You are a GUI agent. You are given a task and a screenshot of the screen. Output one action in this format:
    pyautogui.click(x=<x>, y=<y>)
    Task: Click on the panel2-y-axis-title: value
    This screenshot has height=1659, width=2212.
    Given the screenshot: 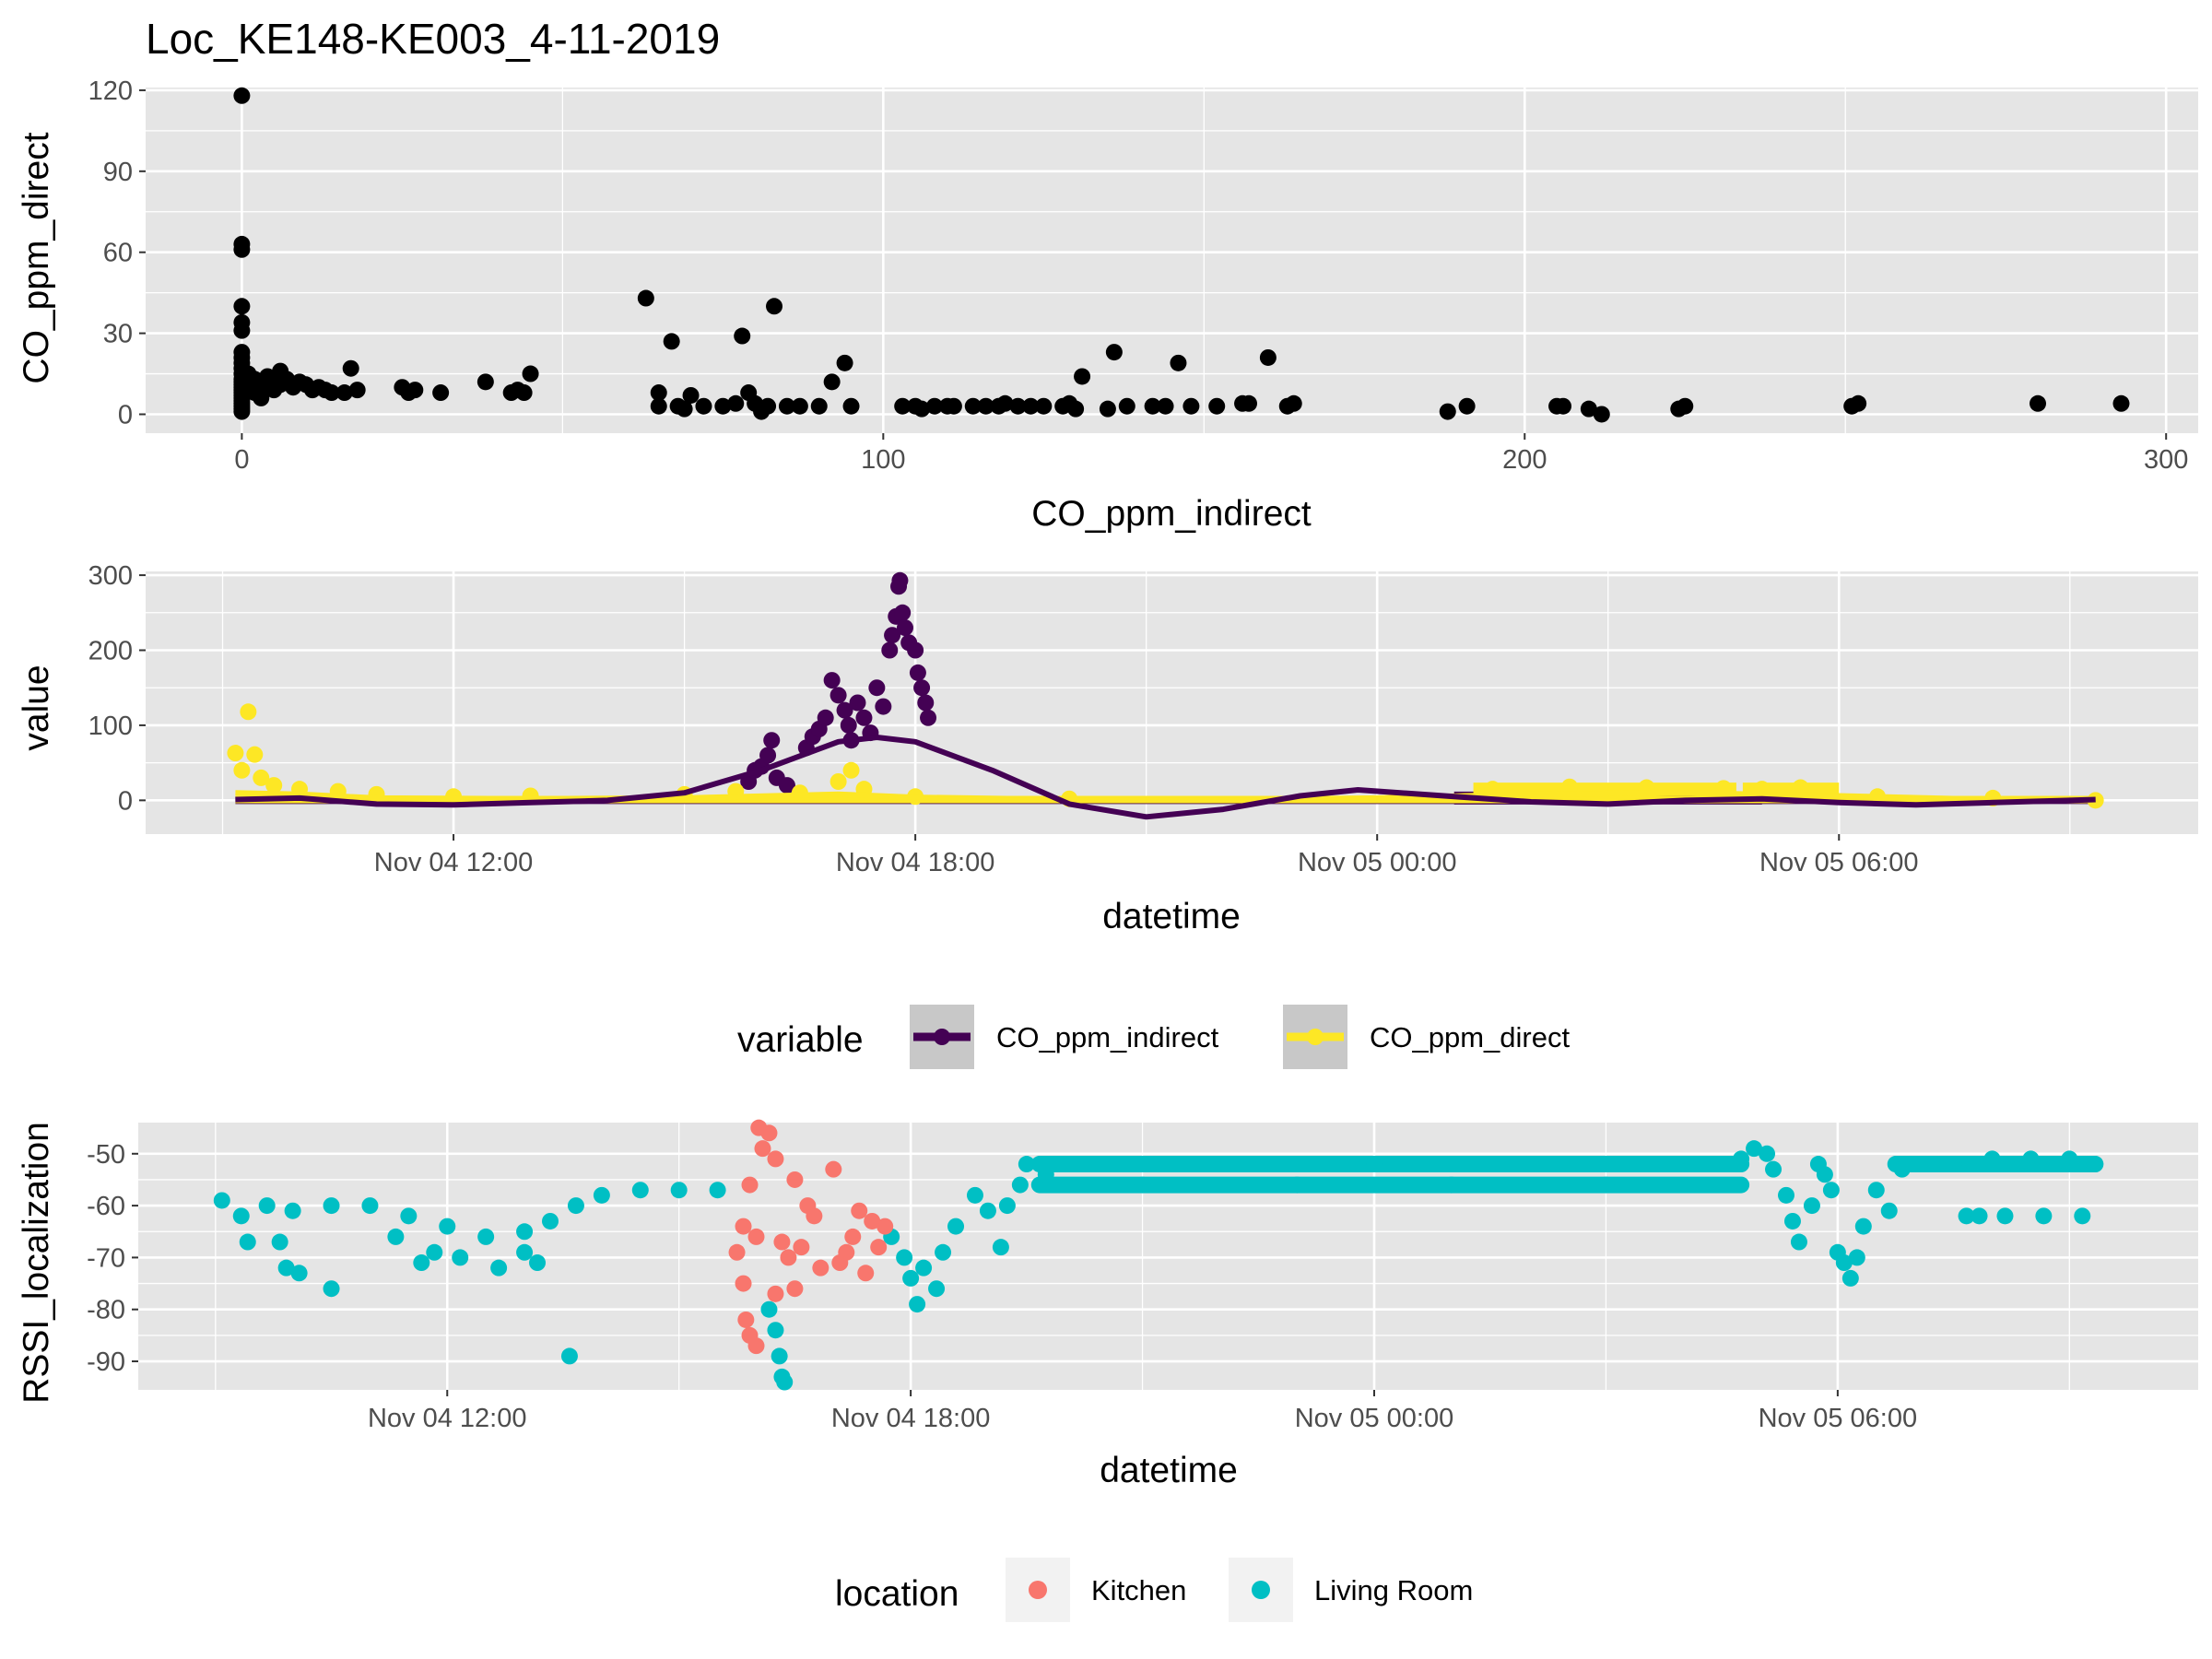 What is the action you would take?
    pyautogui.click(x=36, y=707)
    